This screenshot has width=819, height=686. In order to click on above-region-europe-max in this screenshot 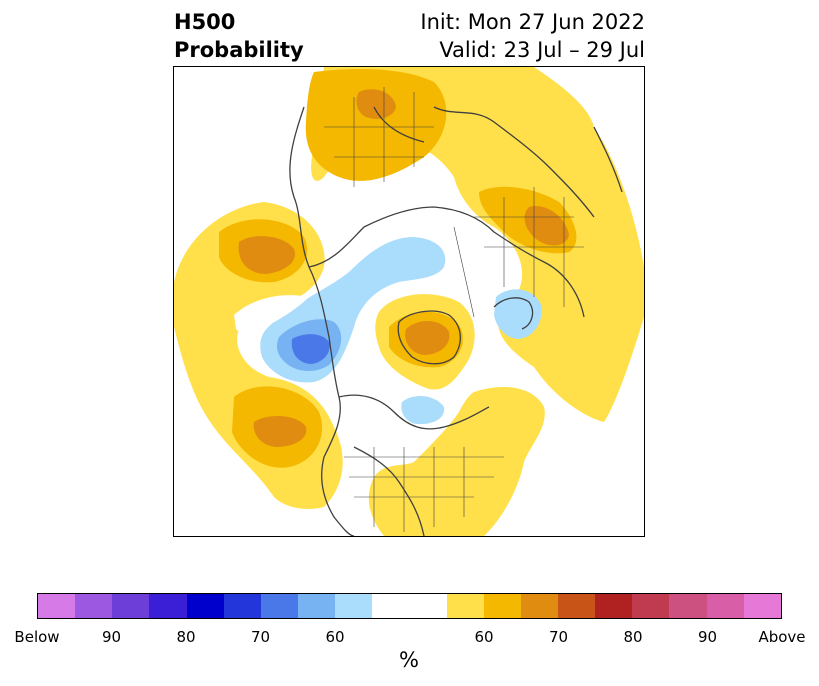, I will do `click(376, 104)`.